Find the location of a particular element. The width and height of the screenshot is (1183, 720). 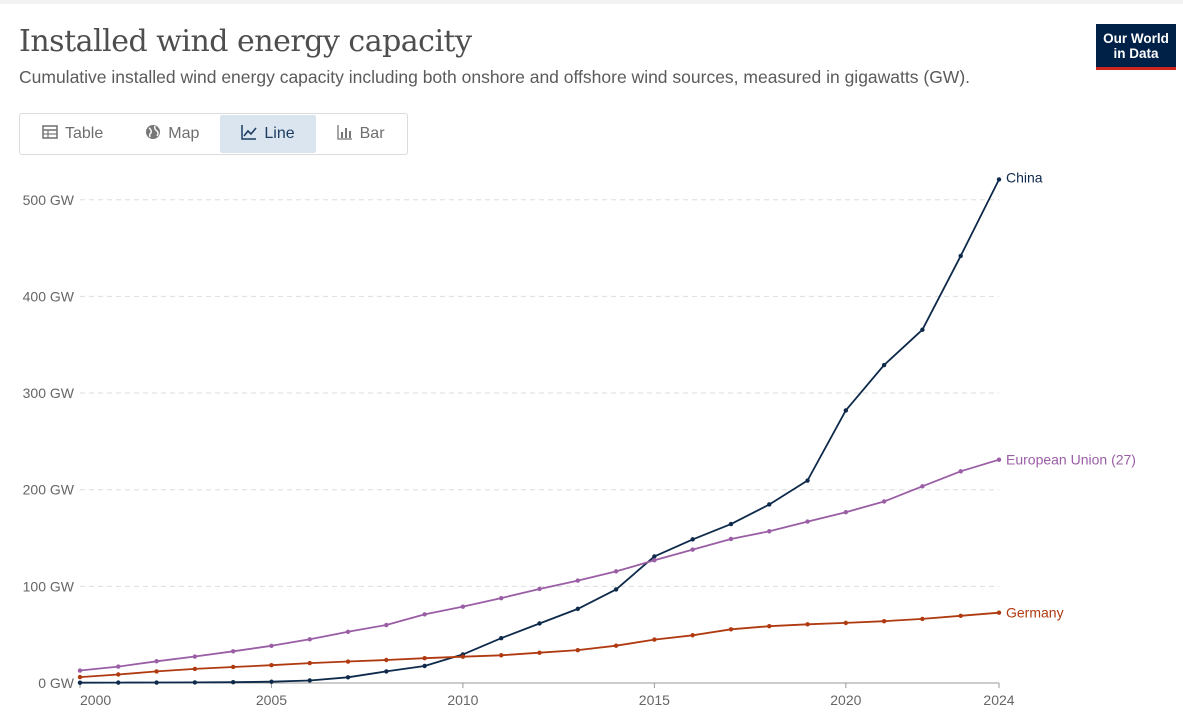

tab-map: Map is located at coordinates (172, 134).